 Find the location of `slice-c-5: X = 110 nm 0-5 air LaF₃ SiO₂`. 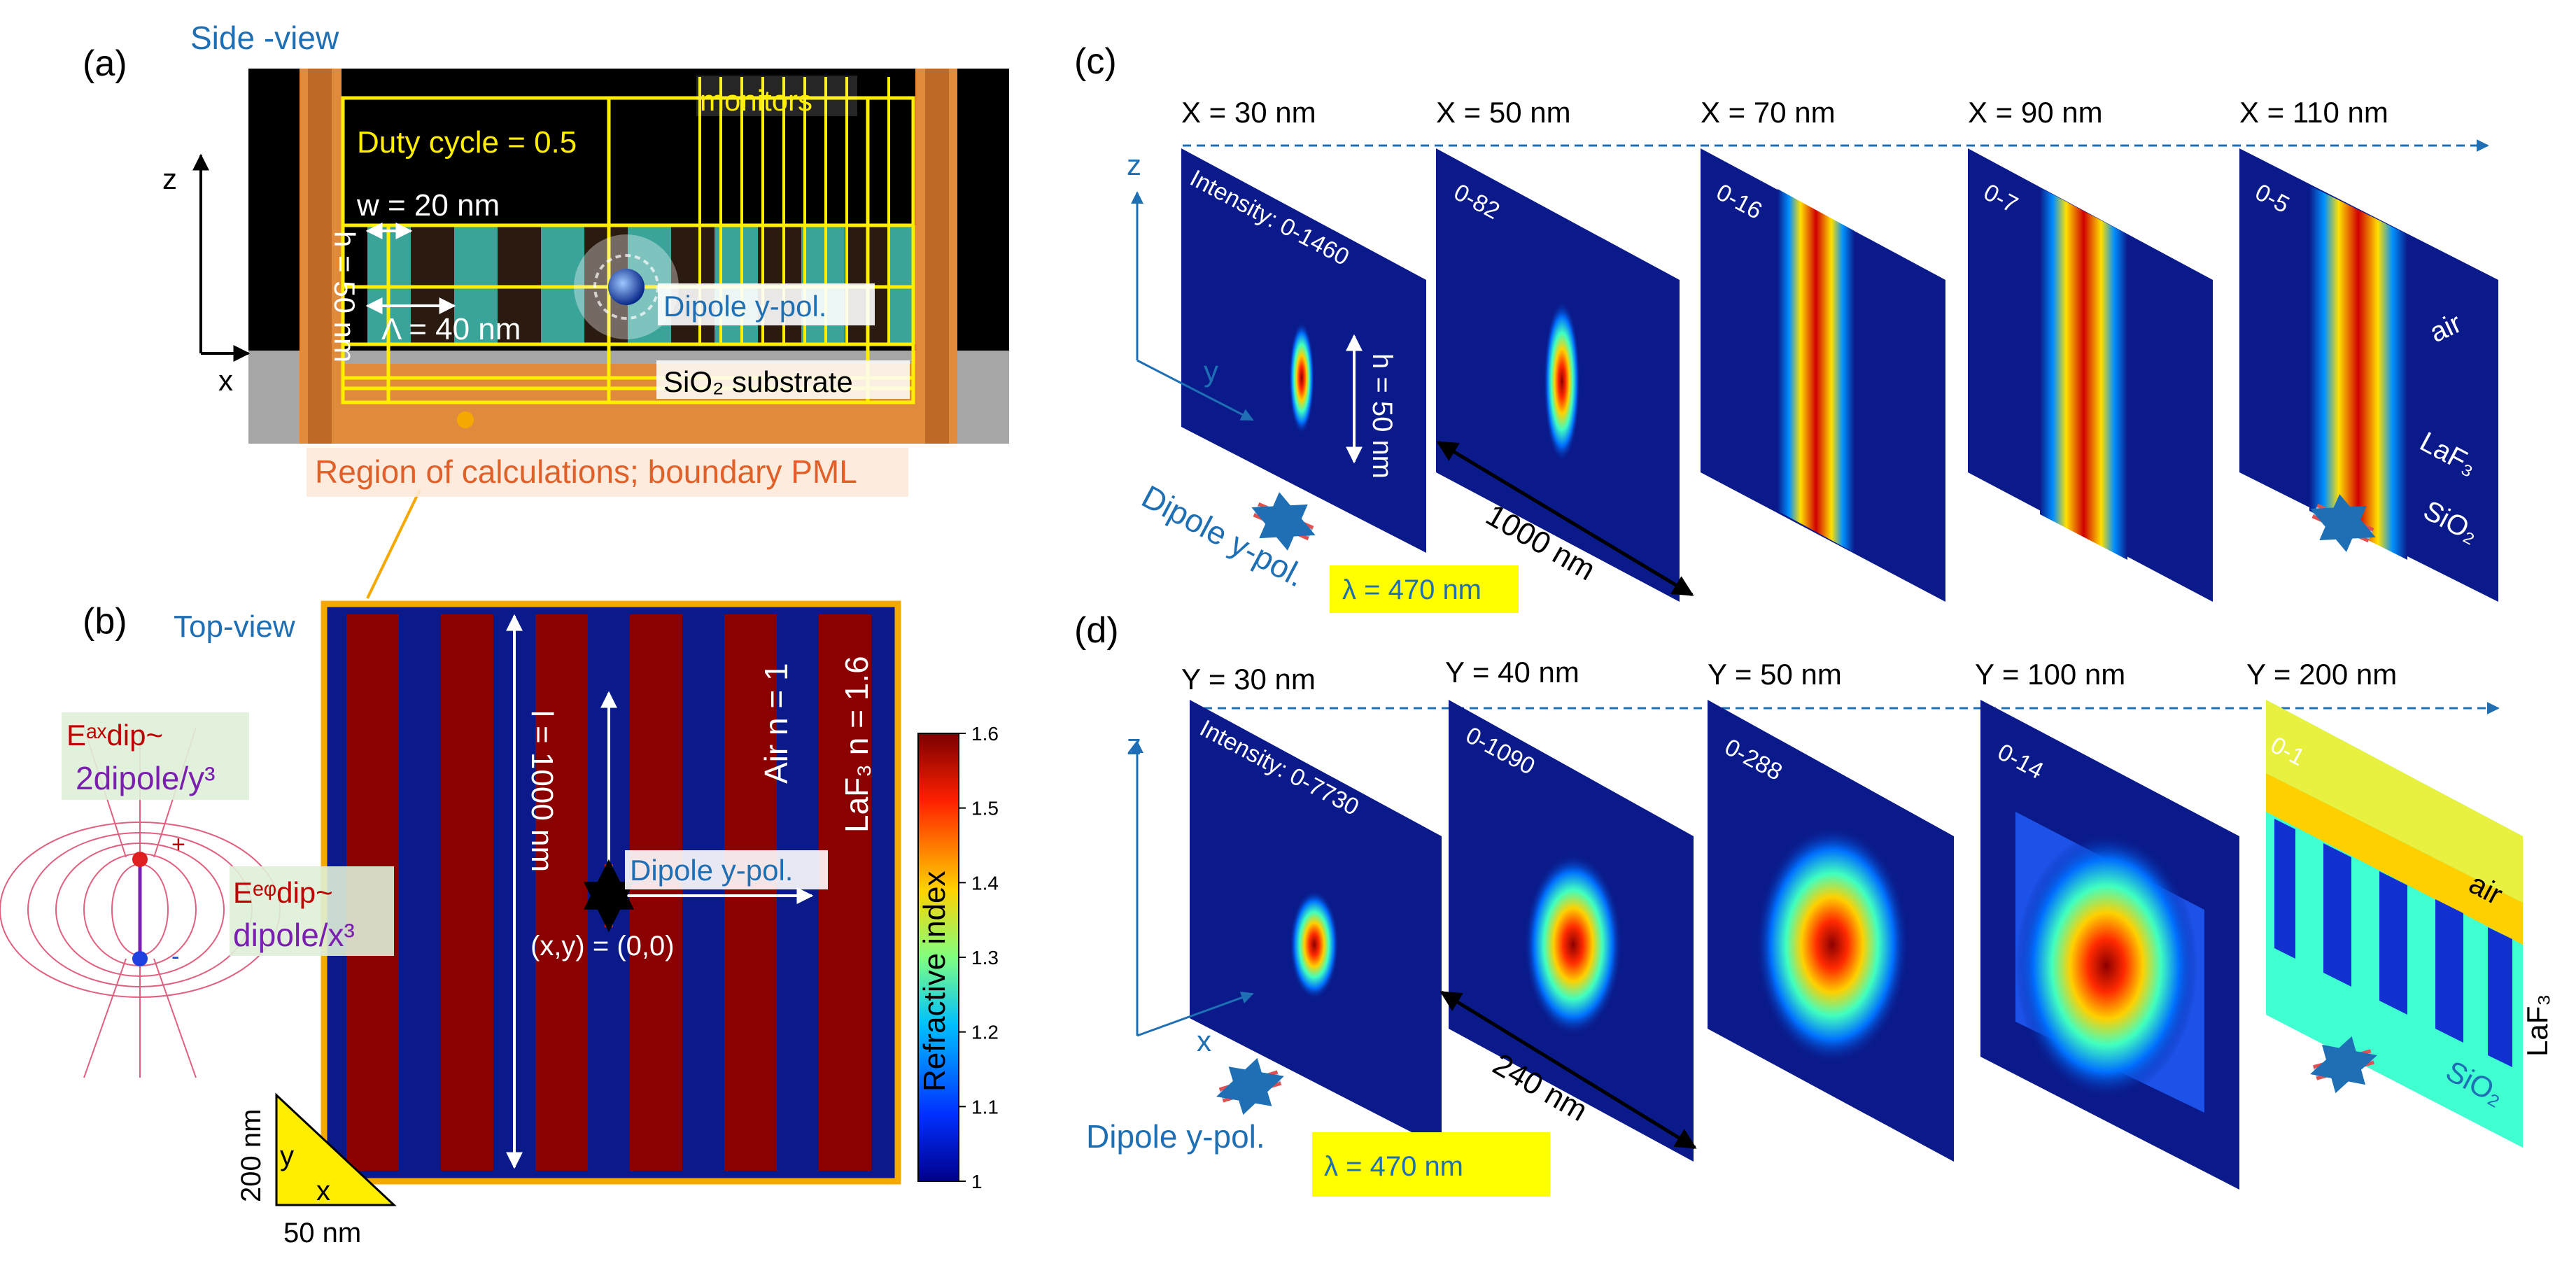

slice-c-5: X = 110 nm 0-5 air LaF₃ SiO₂ is located at coordinates (2368, 349).